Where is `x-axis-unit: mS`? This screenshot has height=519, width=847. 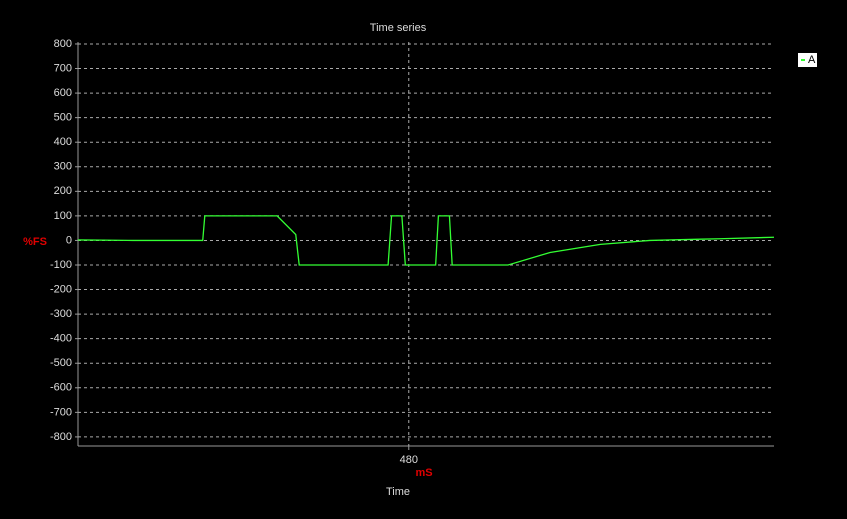
x-axis-unit: mS is located at coordinates (423, 473).